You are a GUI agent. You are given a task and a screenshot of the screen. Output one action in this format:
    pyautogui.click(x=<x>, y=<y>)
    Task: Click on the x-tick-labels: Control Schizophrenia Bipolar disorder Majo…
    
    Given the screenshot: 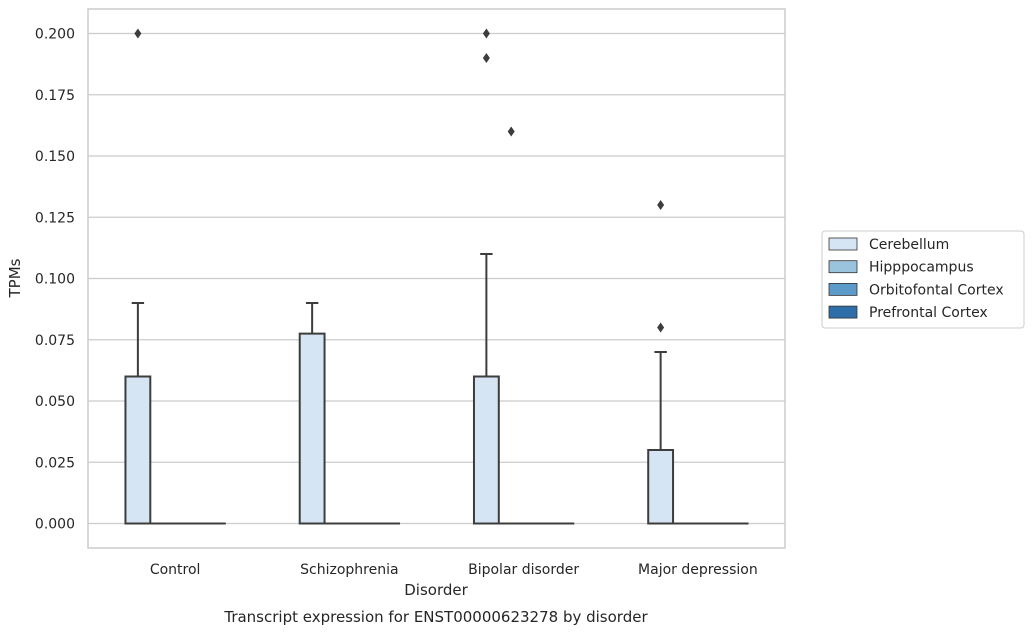 What is the action you would take?
    pyautogui.click(x=454, y=570)
    